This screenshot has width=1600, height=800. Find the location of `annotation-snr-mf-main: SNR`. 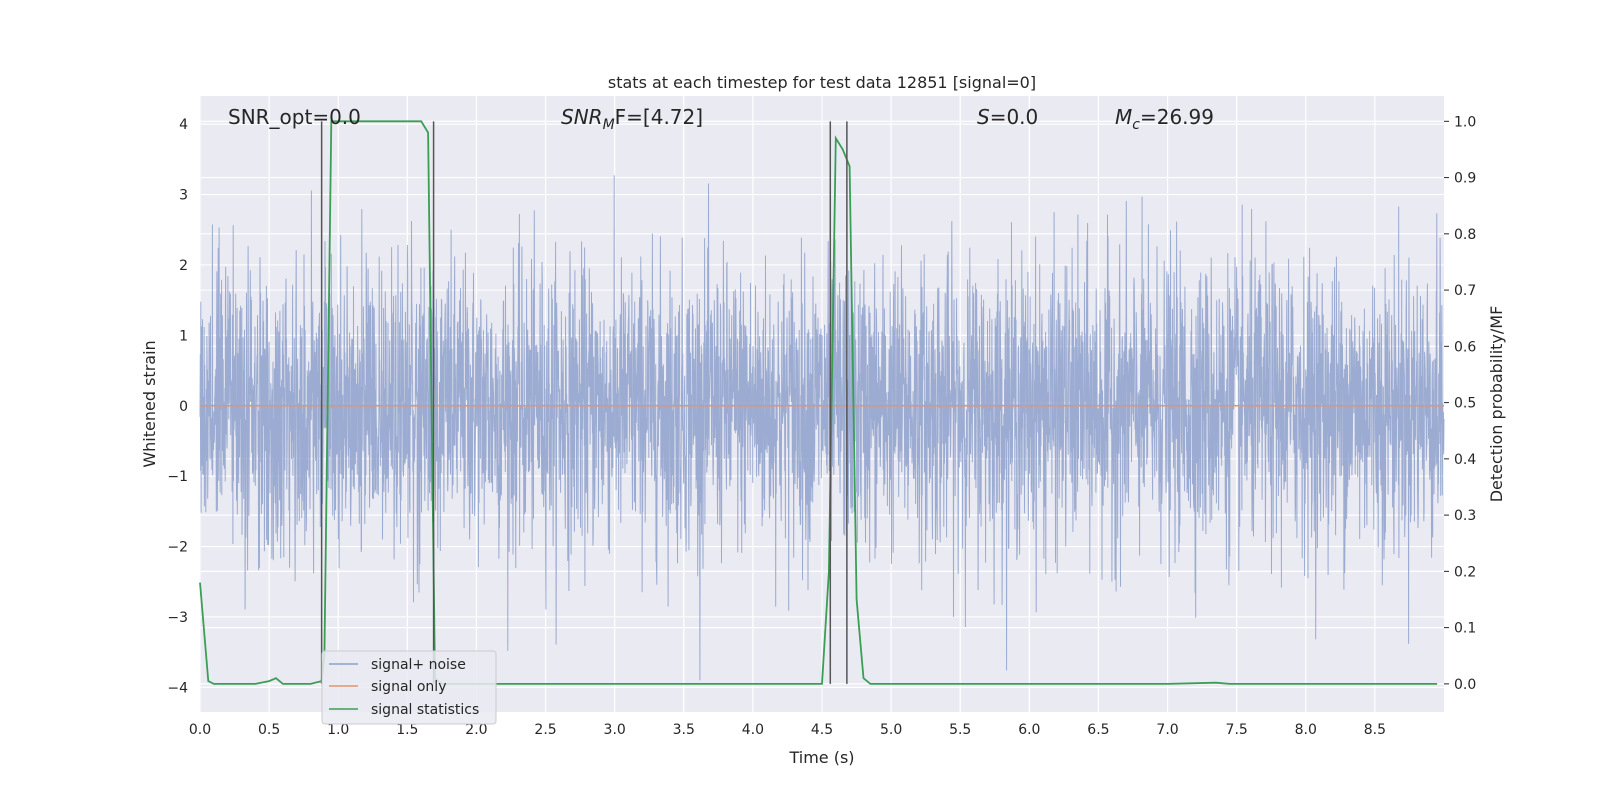

annotation-snr-mf-main: SNR is located at coordinates (582, 117).